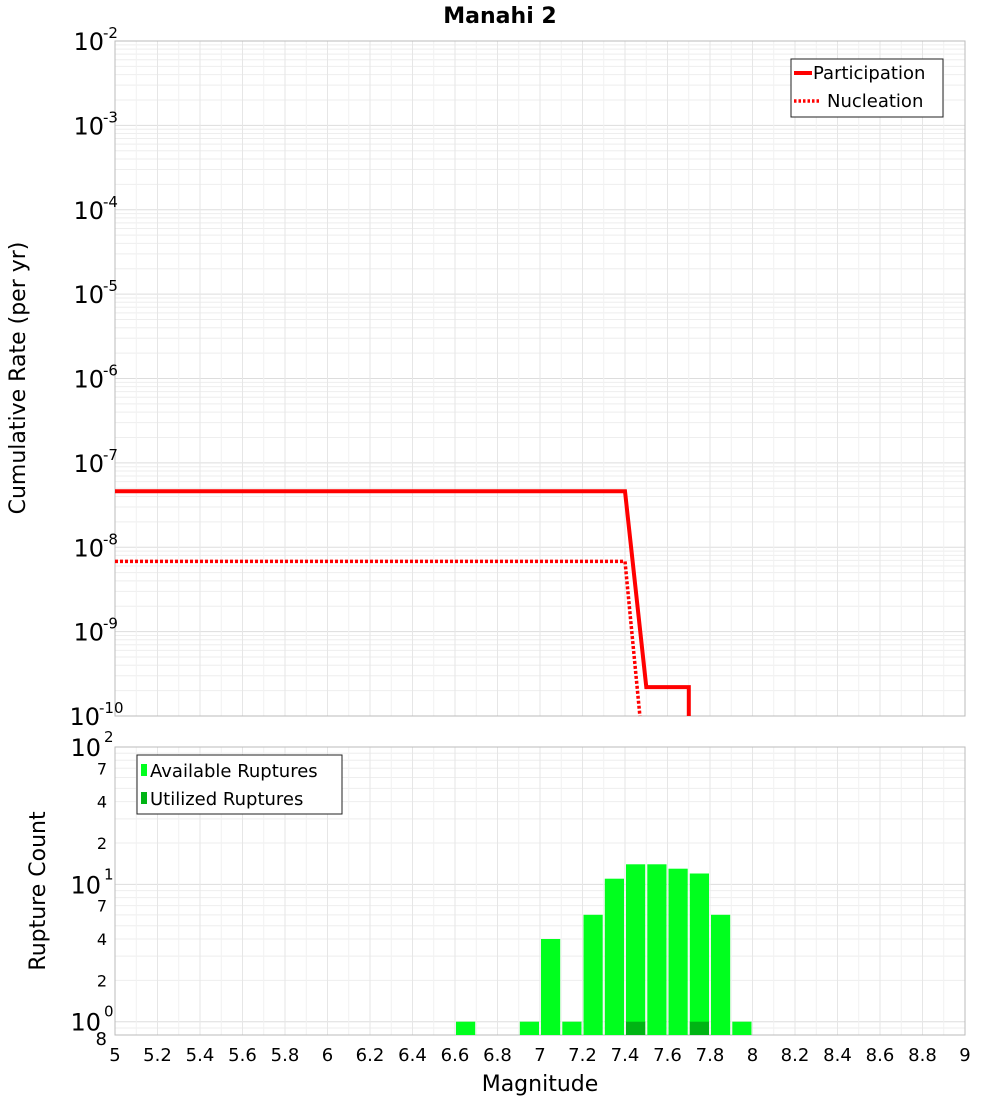 This screenshot has height=1100, width=1000. I want to click on x-tick-label: 5.2, so click(157, 1055).